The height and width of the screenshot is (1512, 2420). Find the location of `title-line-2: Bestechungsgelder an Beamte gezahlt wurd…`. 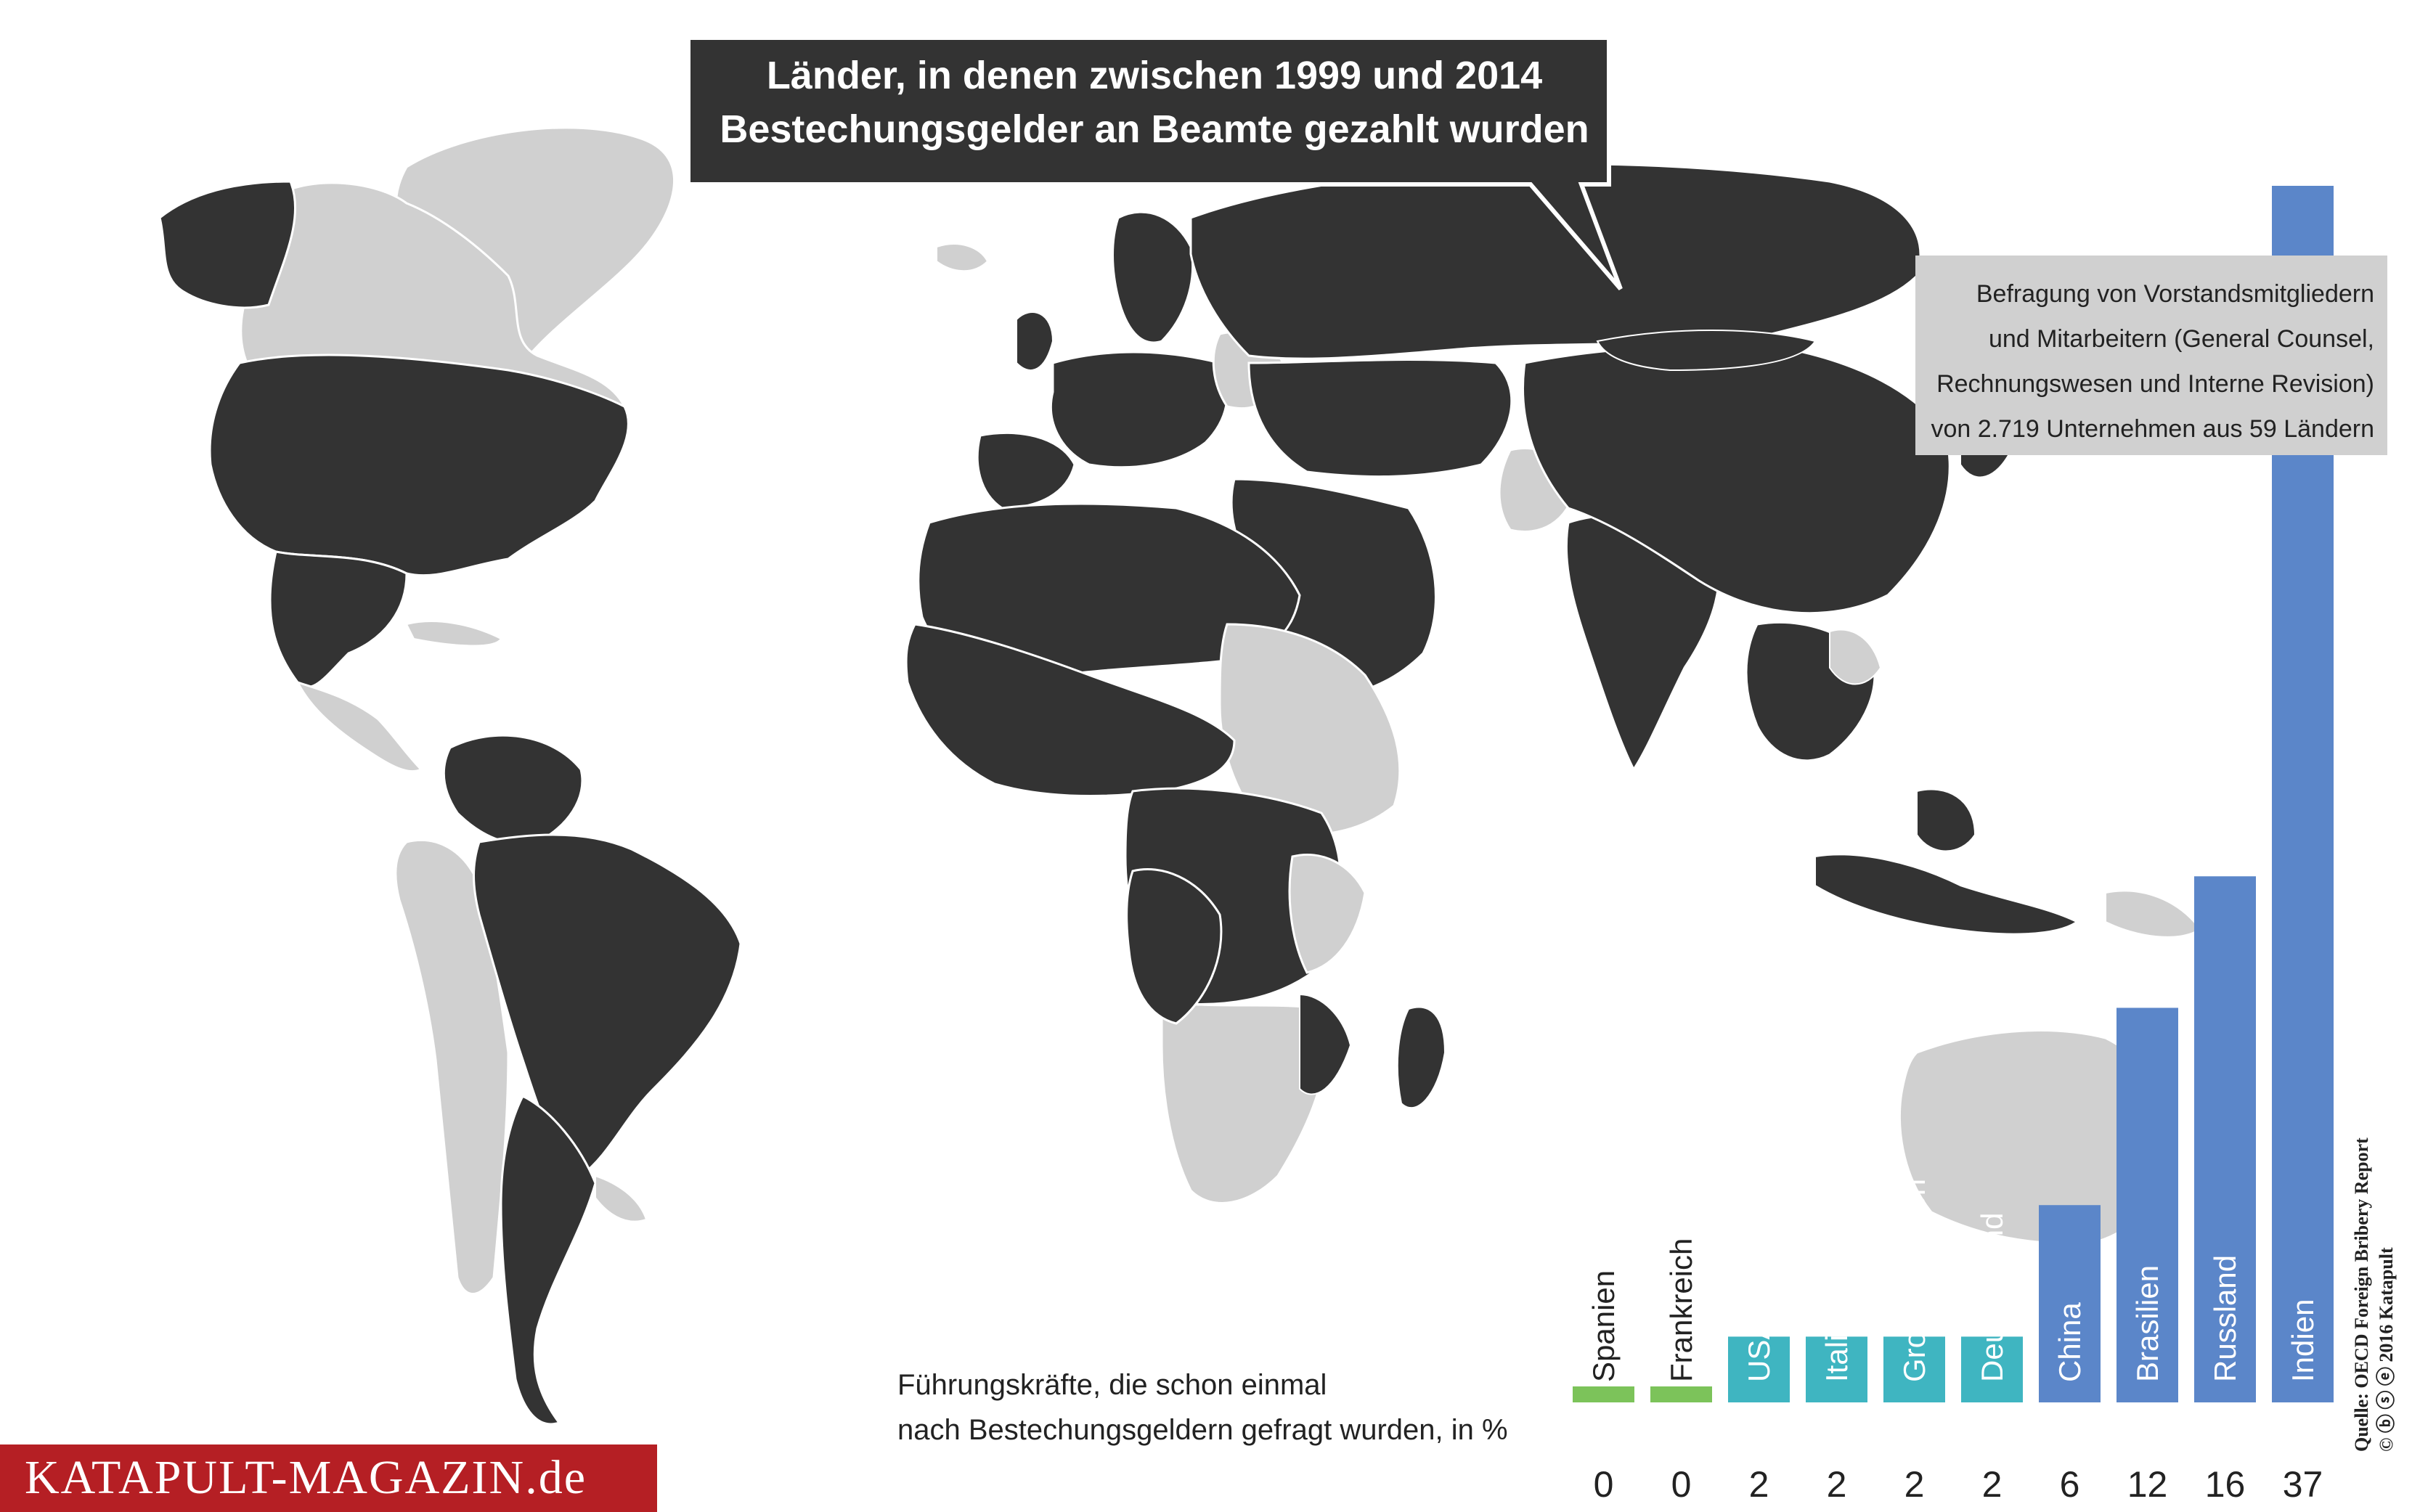

title-line-2: Bestechungsgelder an Beamte gezahlt wurd… is located at coordinates (1154, 129).